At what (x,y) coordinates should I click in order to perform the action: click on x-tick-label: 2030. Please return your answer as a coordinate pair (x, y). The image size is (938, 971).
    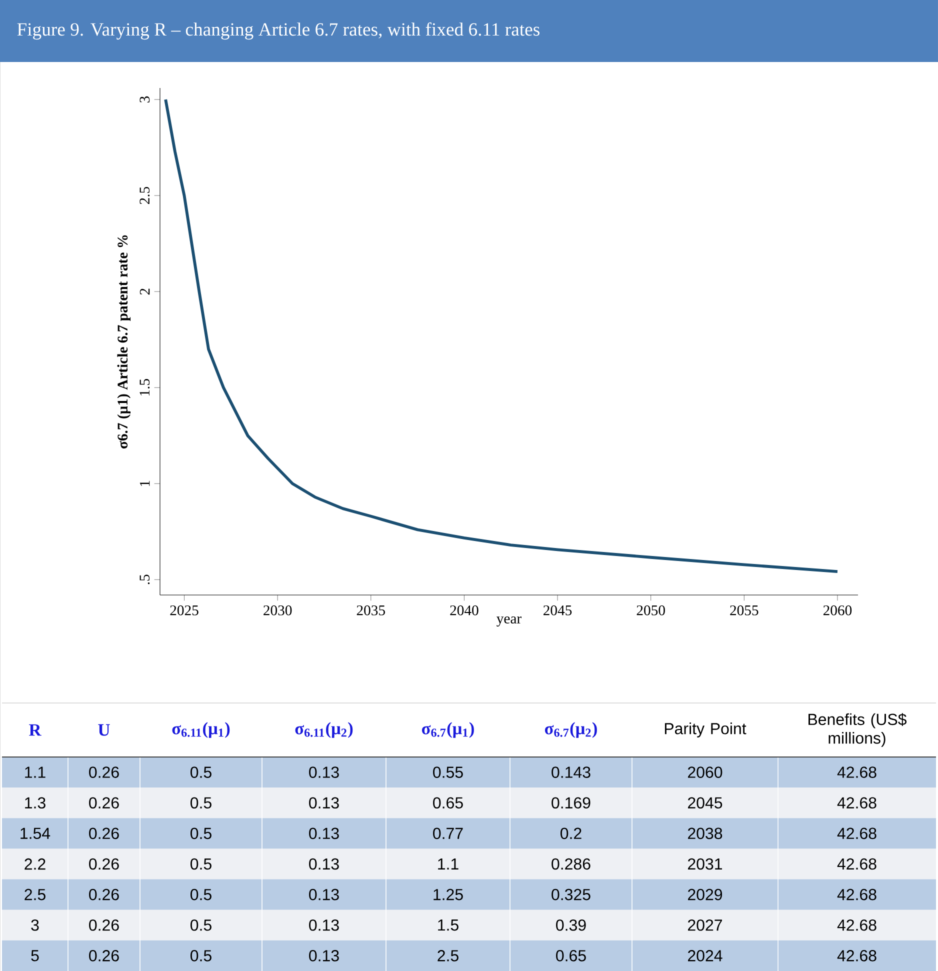
    Looking at the image, I should click on (278, 610).